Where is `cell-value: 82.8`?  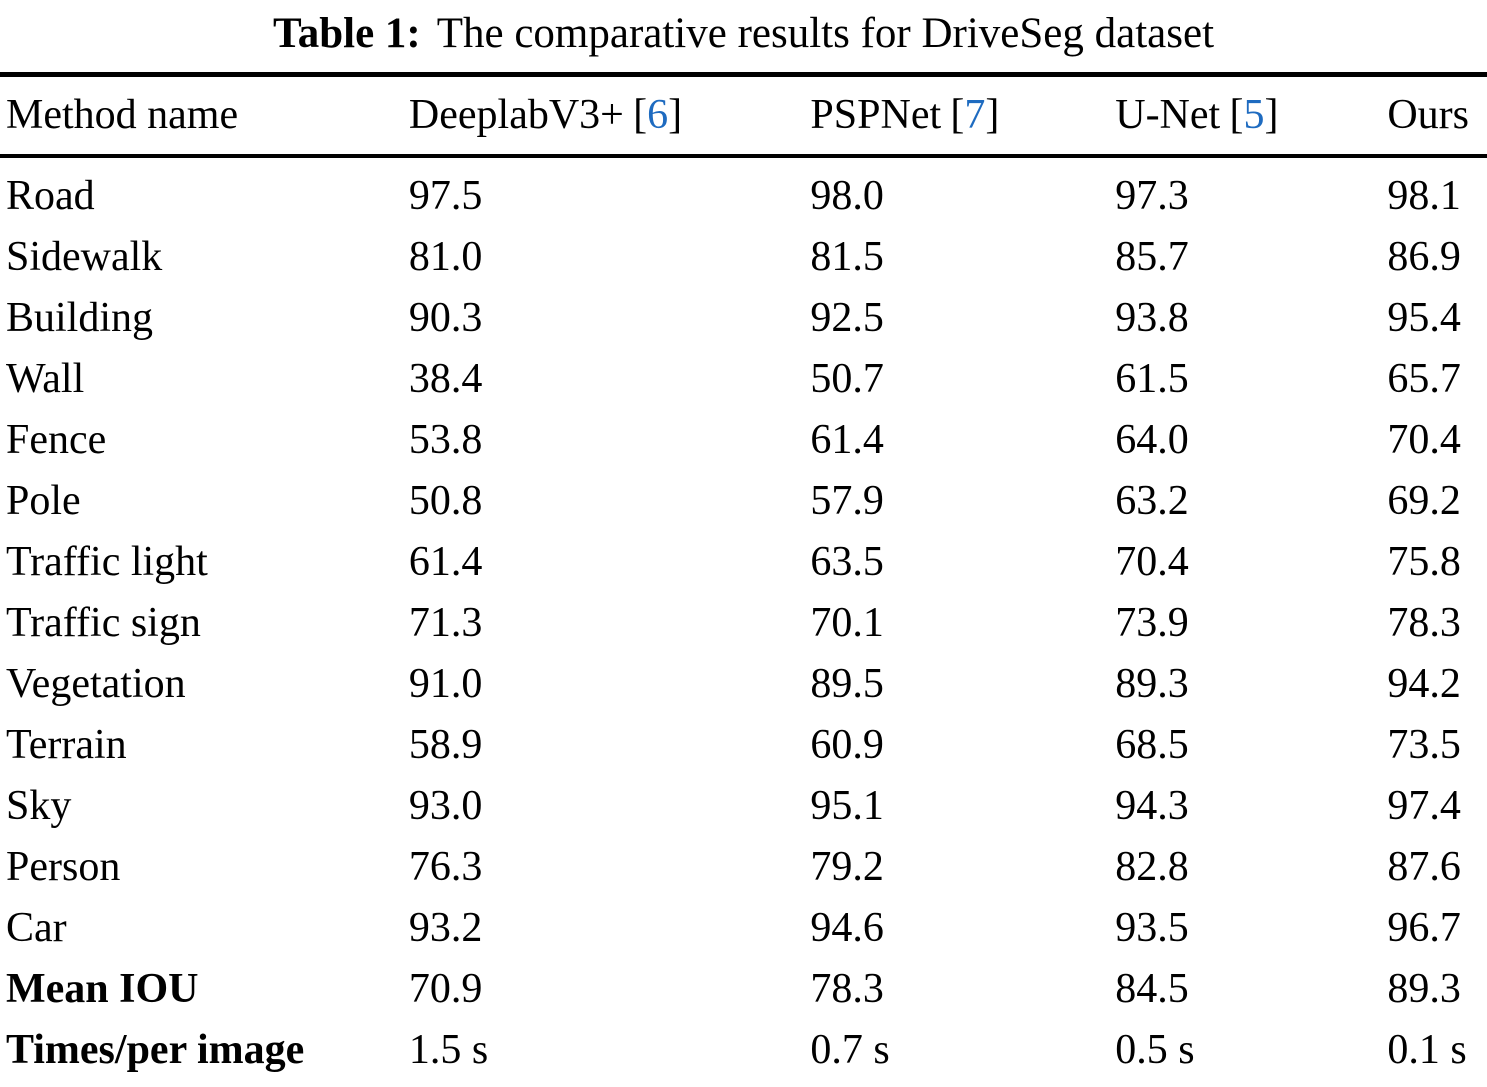 cell-value: 82.8 is located at coordinates (1152, 867).